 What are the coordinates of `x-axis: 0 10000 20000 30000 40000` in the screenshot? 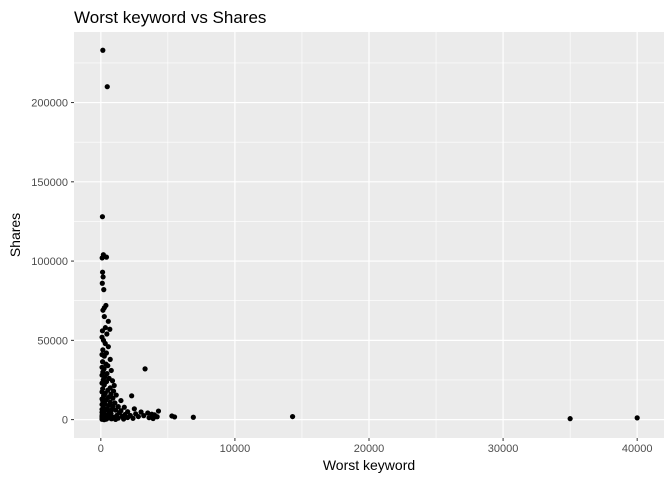 It's located at (375, 446).